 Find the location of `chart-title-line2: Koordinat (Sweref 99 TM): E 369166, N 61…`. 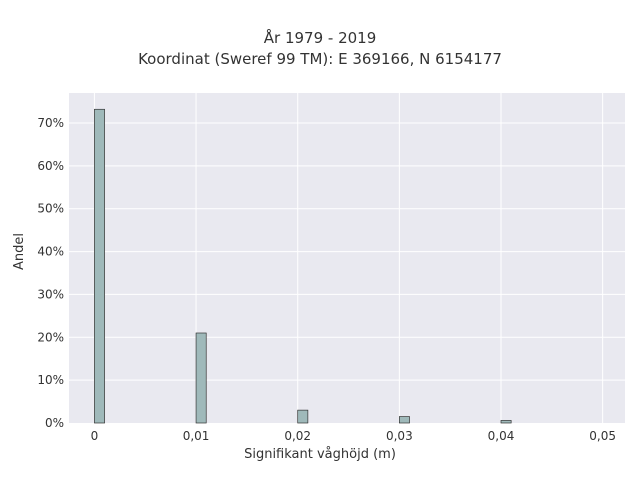

chart-title-line2: Koordinat (Sweref 99 TM): E 369166, N 61… is located at coordinates (320, 59).